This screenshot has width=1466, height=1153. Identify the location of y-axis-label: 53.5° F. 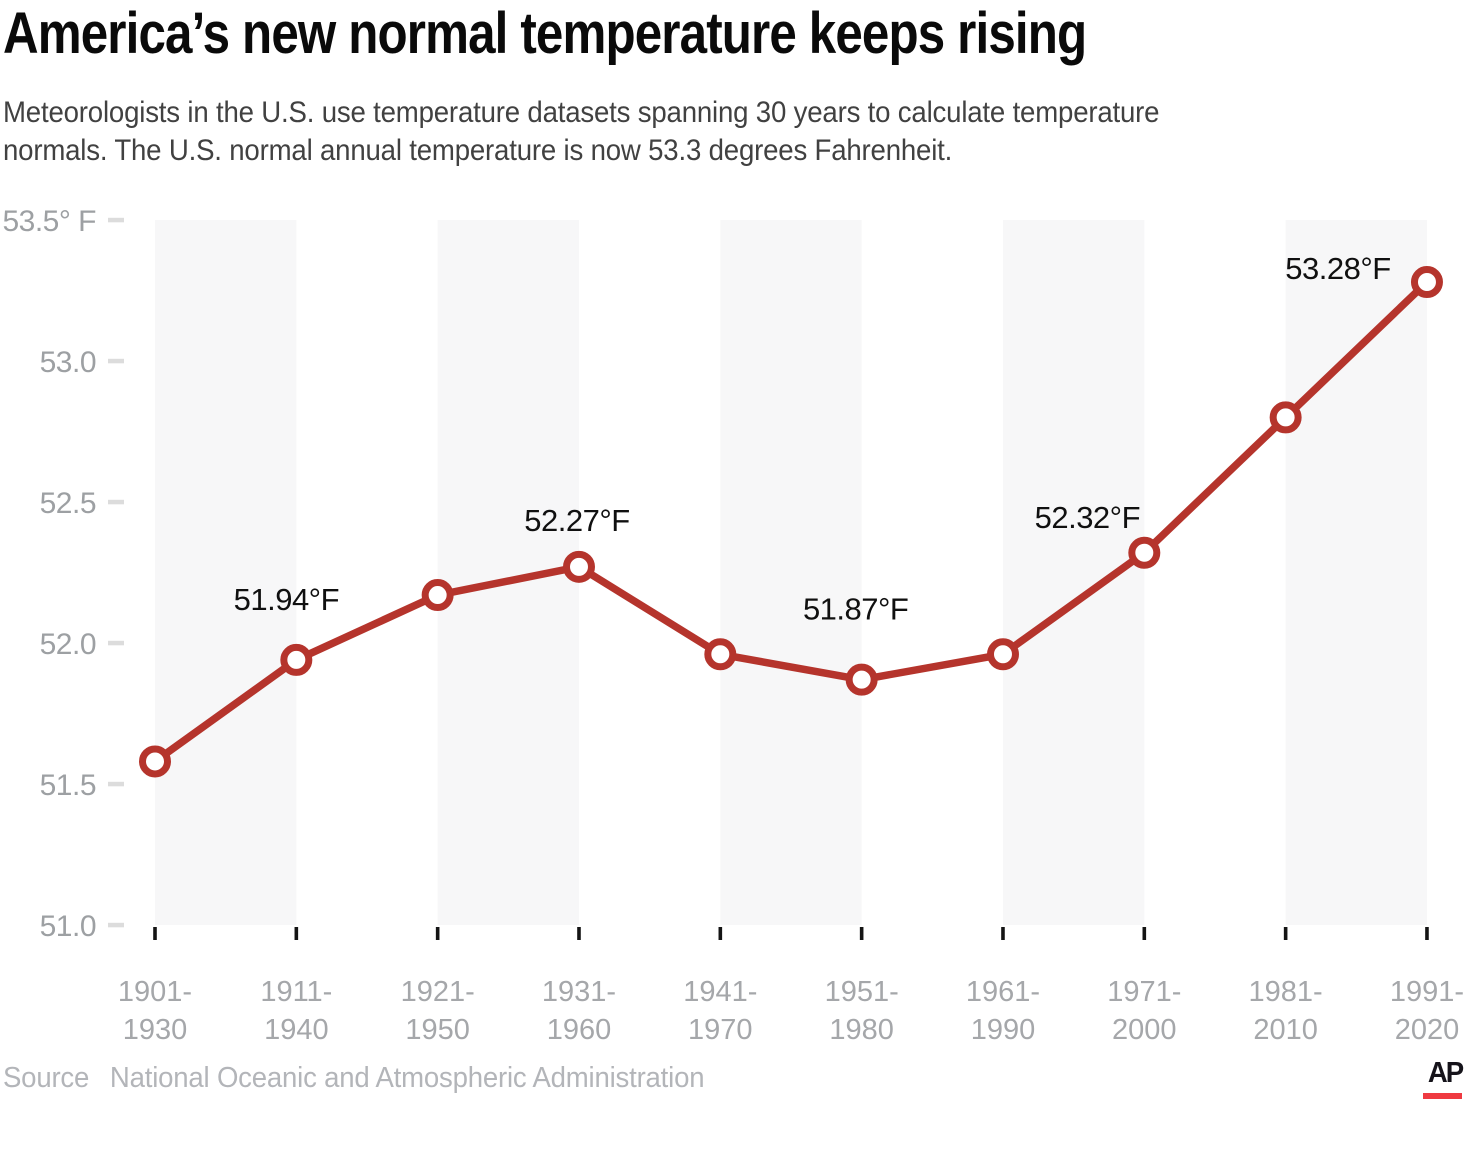
(49, 221).